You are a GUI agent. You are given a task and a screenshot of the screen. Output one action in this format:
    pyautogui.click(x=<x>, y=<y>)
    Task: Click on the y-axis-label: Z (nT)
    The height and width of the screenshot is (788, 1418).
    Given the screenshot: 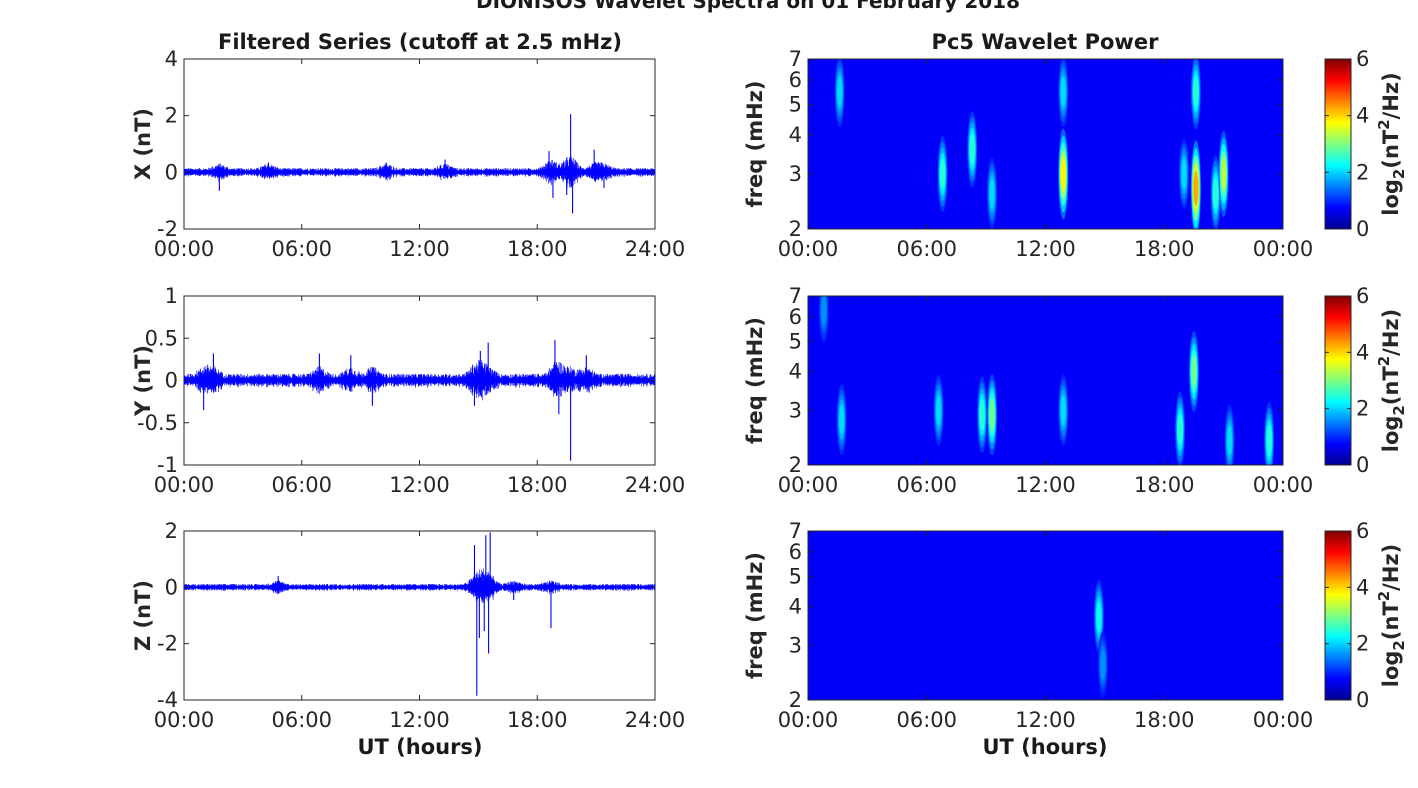 What is the action you would take?
    pyautogui.click(x=143, y=615)
    